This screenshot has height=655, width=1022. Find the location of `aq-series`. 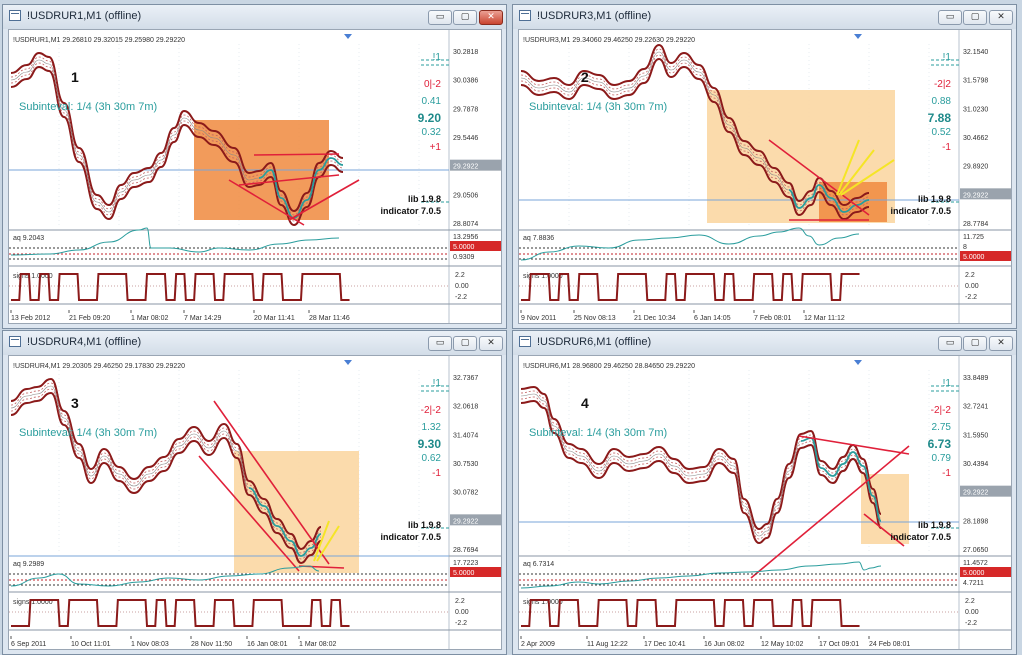

aq-series is located at coordinates (165, 576).